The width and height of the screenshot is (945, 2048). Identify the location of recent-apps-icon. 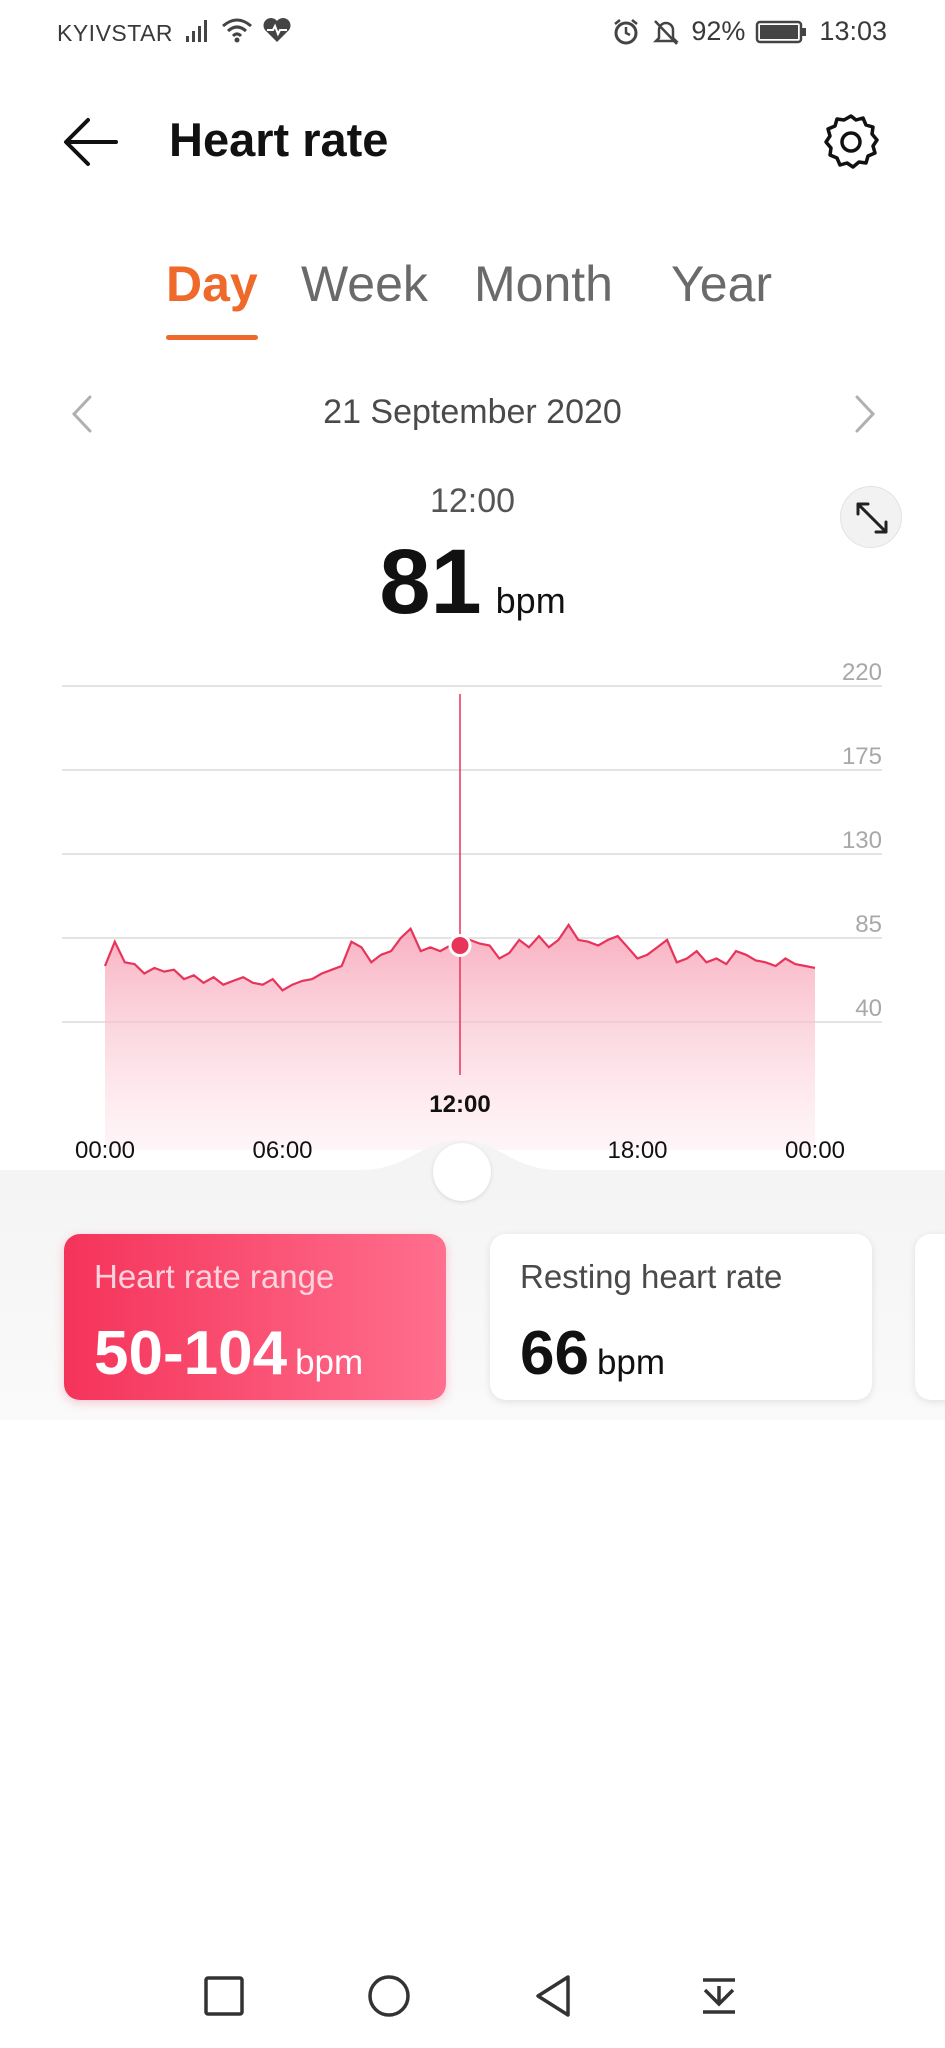
(224, 1996).